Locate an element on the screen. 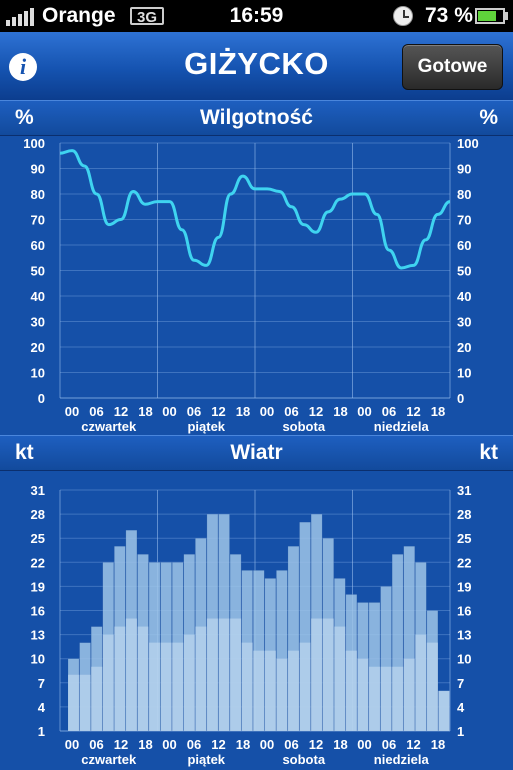  status-bar: Orange 3G 16:59 73 % is located at coordinates (256, 16).